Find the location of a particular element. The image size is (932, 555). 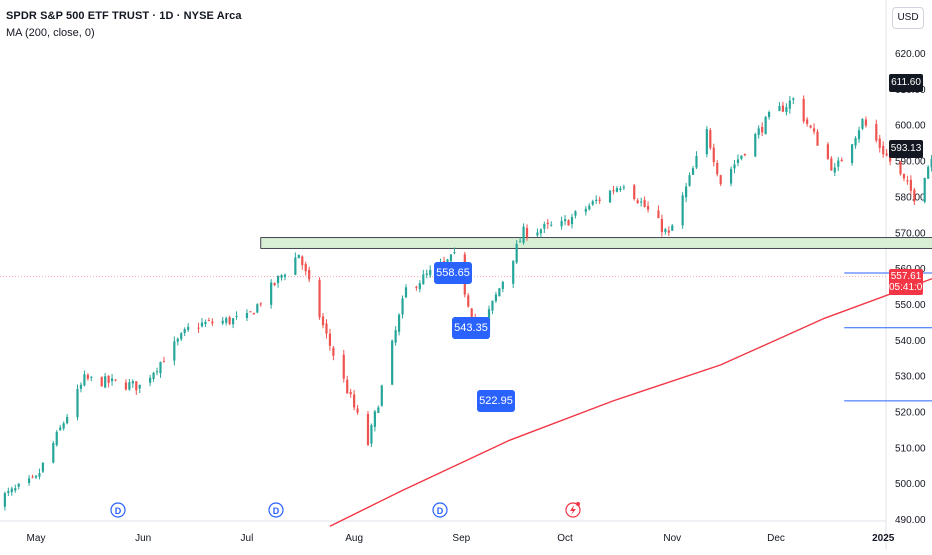

indicator-legend: MA (200, close, 0) is located at coordinates (50, 33).